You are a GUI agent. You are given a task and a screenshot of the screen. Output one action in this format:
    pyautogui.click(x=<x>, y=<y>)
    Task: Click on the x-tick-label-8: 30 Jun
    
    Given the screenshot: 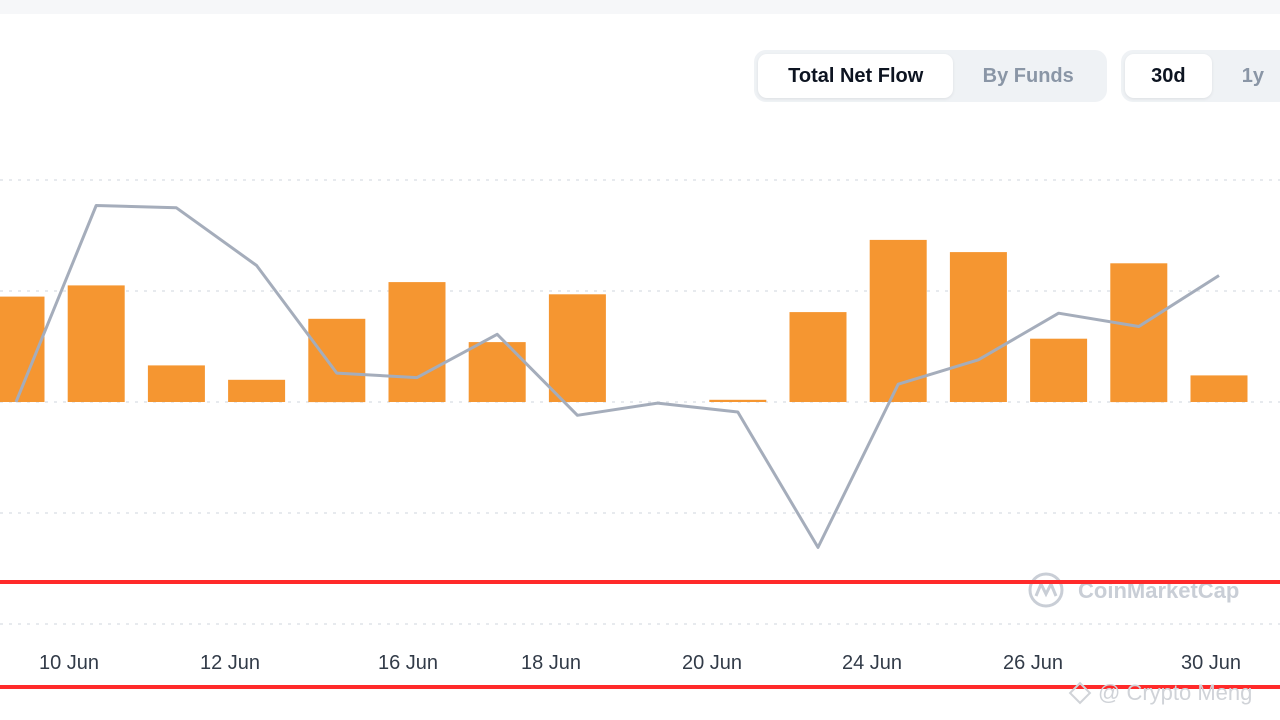 What is the action you would take?
    pyautogui.click(x=1211, y=663)
    